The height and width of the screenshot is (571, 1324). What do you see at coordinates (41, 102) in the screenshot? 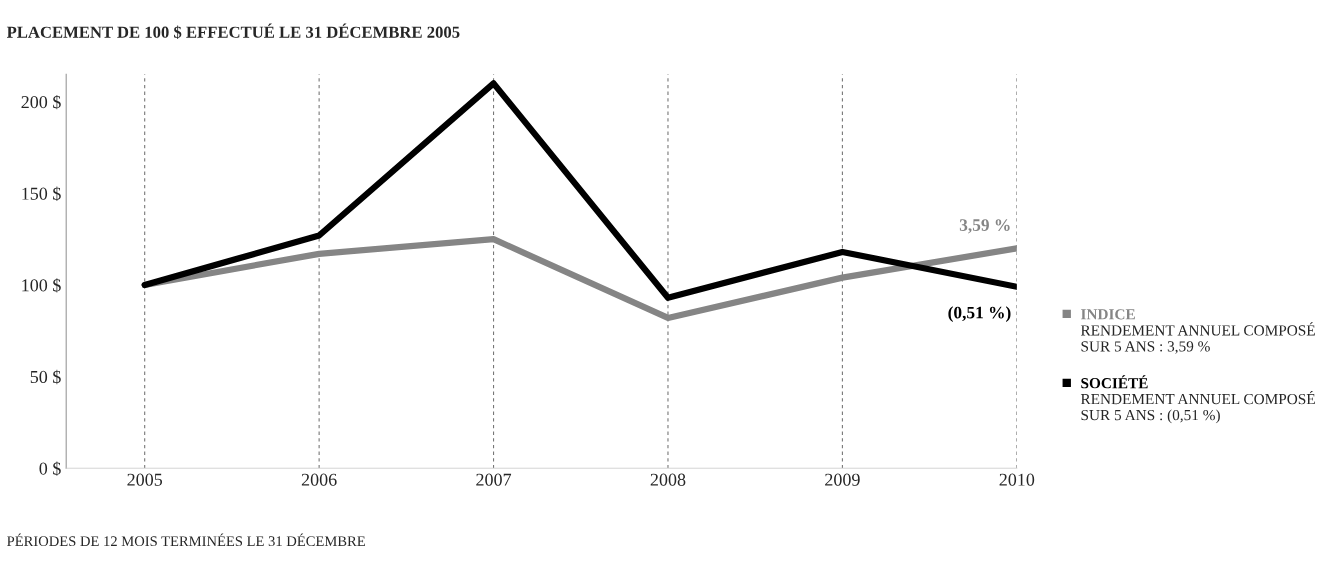
I see `y-tick-label: 200 $` at bounding box center [41, 102].